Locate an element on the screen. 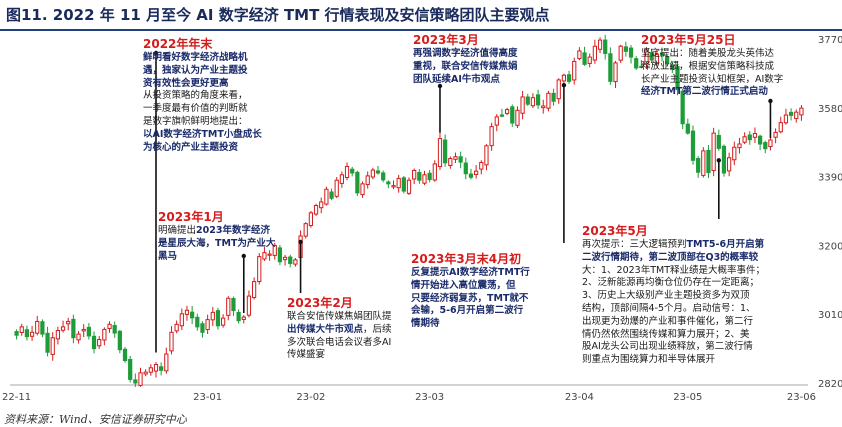 The width and height of the screenshot is (842, 427). annotation-date: 2023年5月25日 is located at coordinates (688, 40).